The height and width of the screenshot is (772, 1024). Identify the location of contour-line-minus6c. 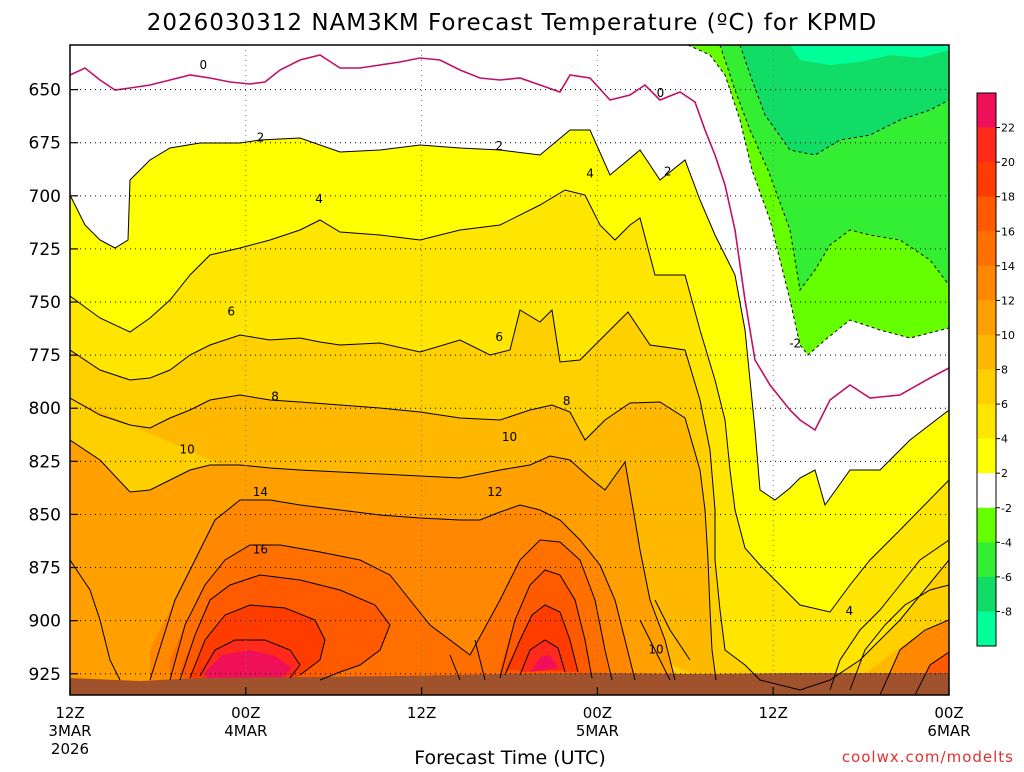
(844, 100).